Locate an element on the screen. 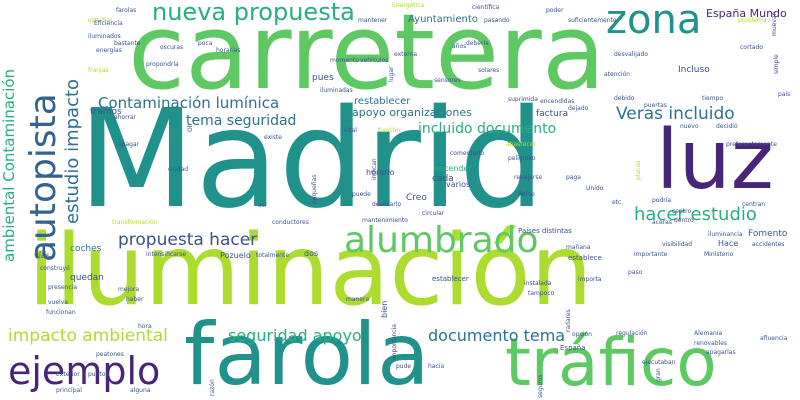 This screenshot has width=800, height=400. word-puntos: puntos is located at coordinates (98, 374).